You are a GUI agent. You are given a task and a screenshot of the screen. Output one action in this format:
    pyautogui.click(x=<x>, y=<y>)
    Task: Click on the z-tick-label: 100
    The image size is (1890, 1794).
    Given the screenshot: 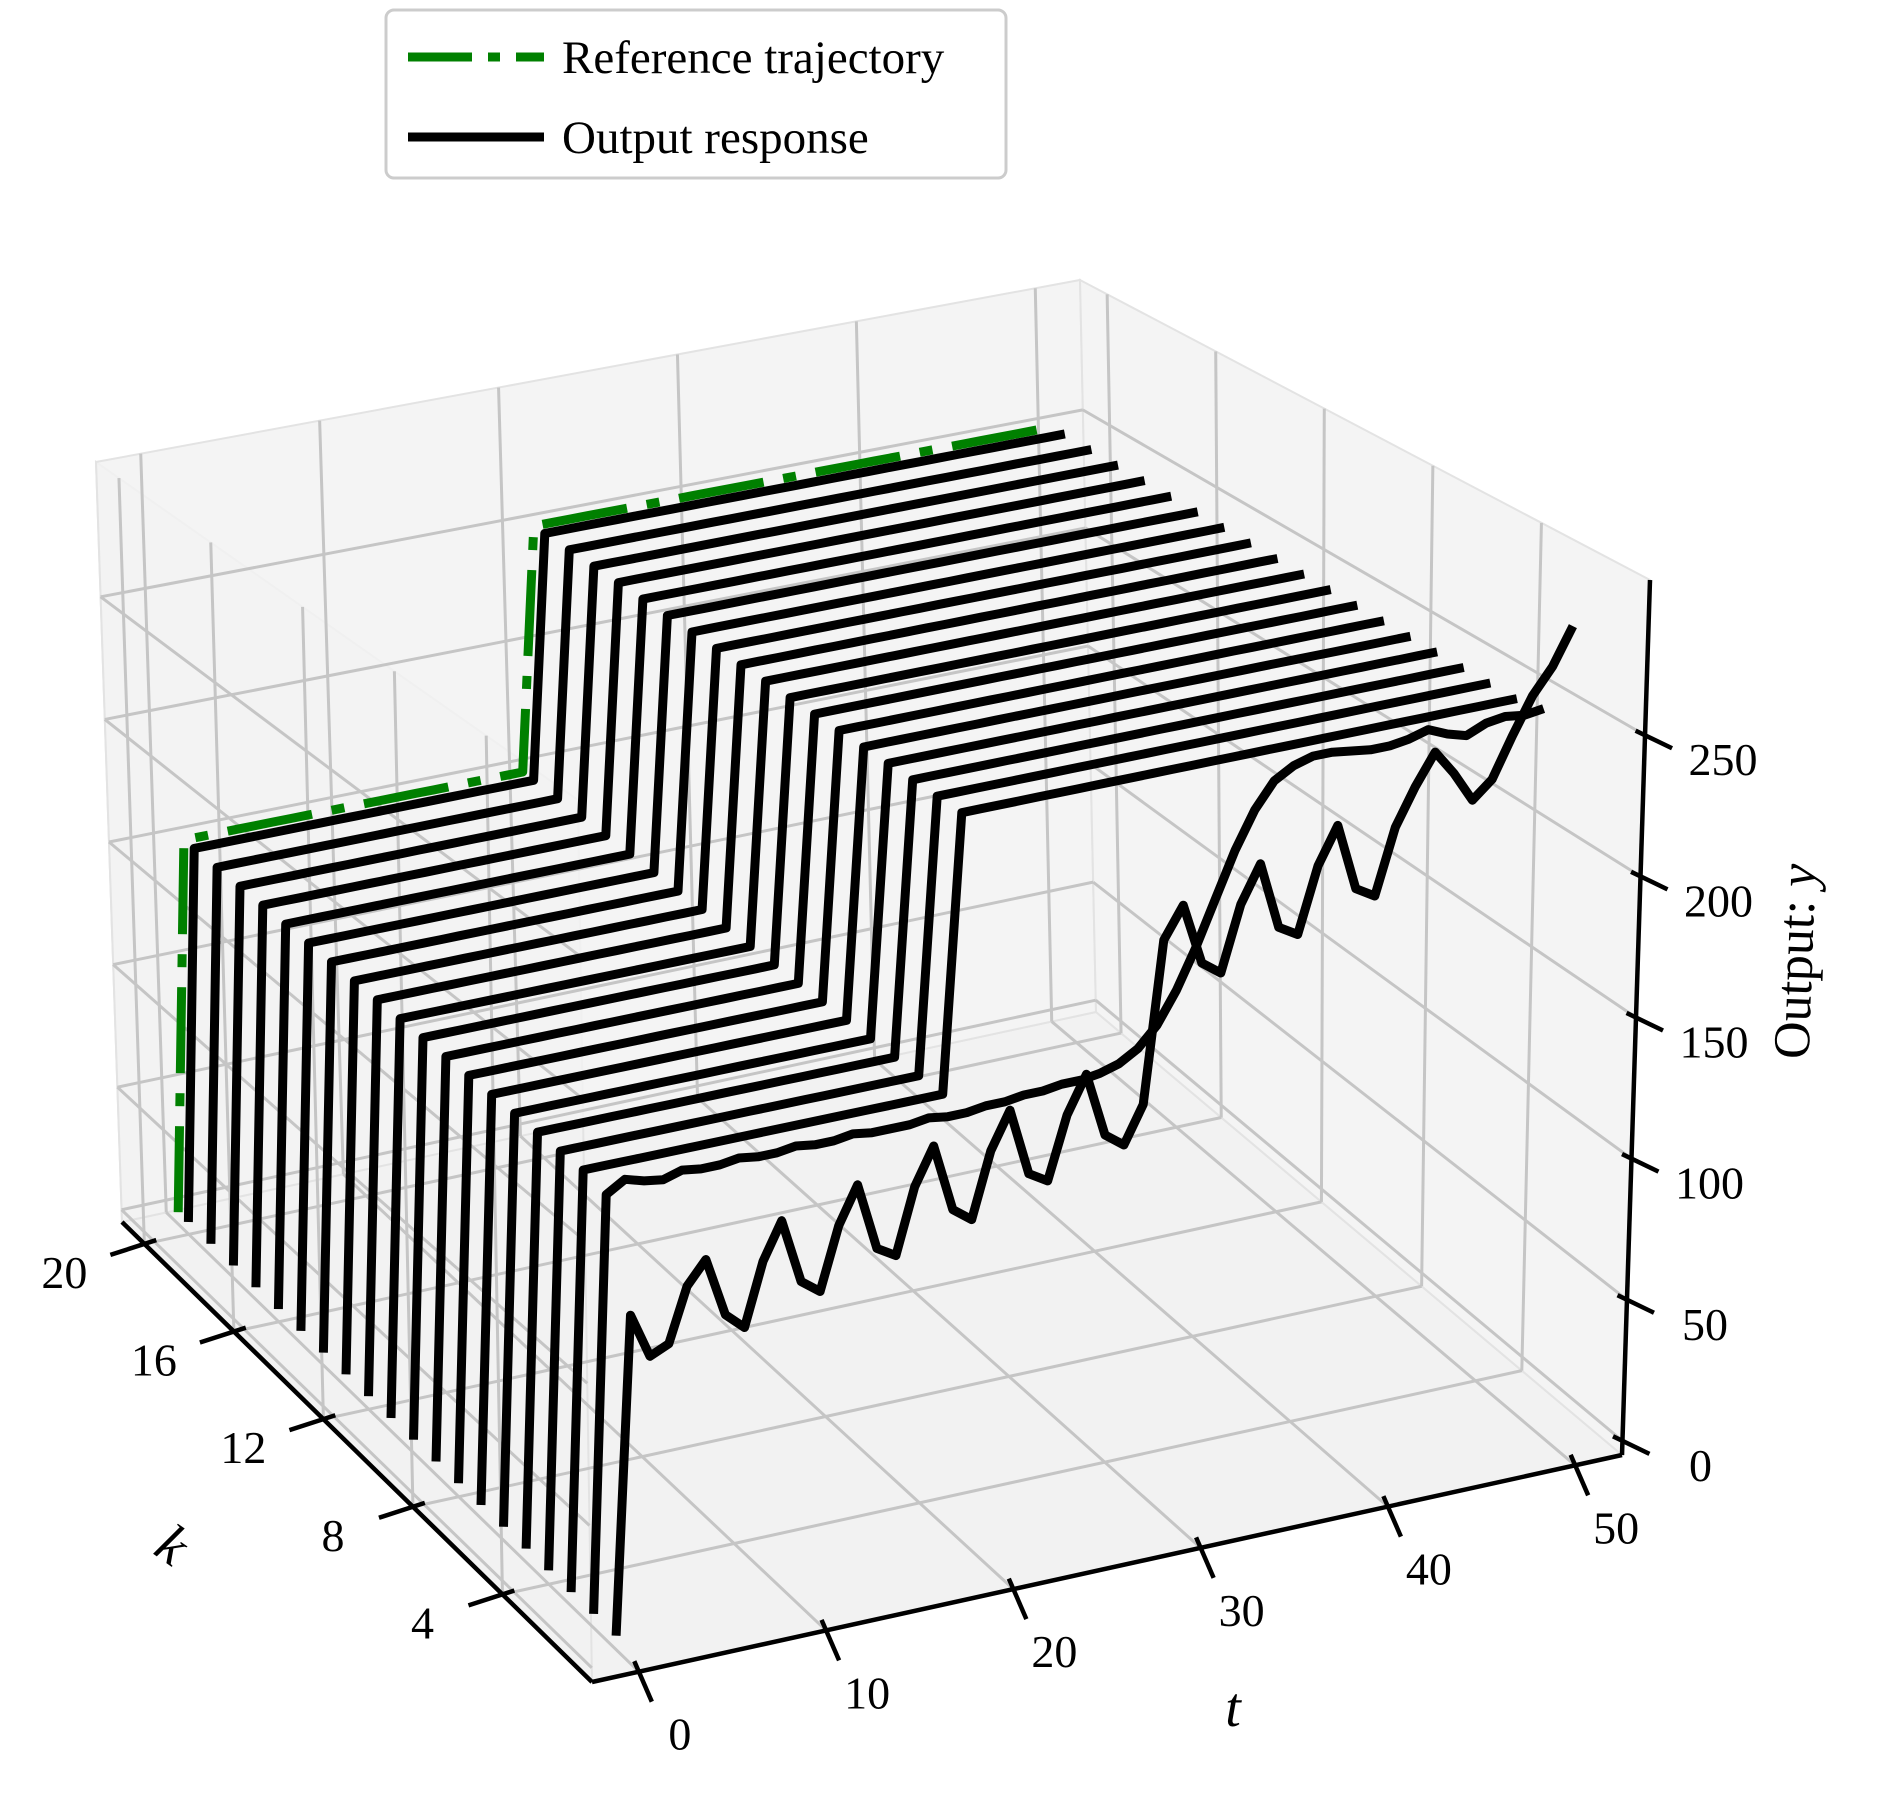 What is the action you would take?
    pyautogui.click(x=1709, y=1183)
    